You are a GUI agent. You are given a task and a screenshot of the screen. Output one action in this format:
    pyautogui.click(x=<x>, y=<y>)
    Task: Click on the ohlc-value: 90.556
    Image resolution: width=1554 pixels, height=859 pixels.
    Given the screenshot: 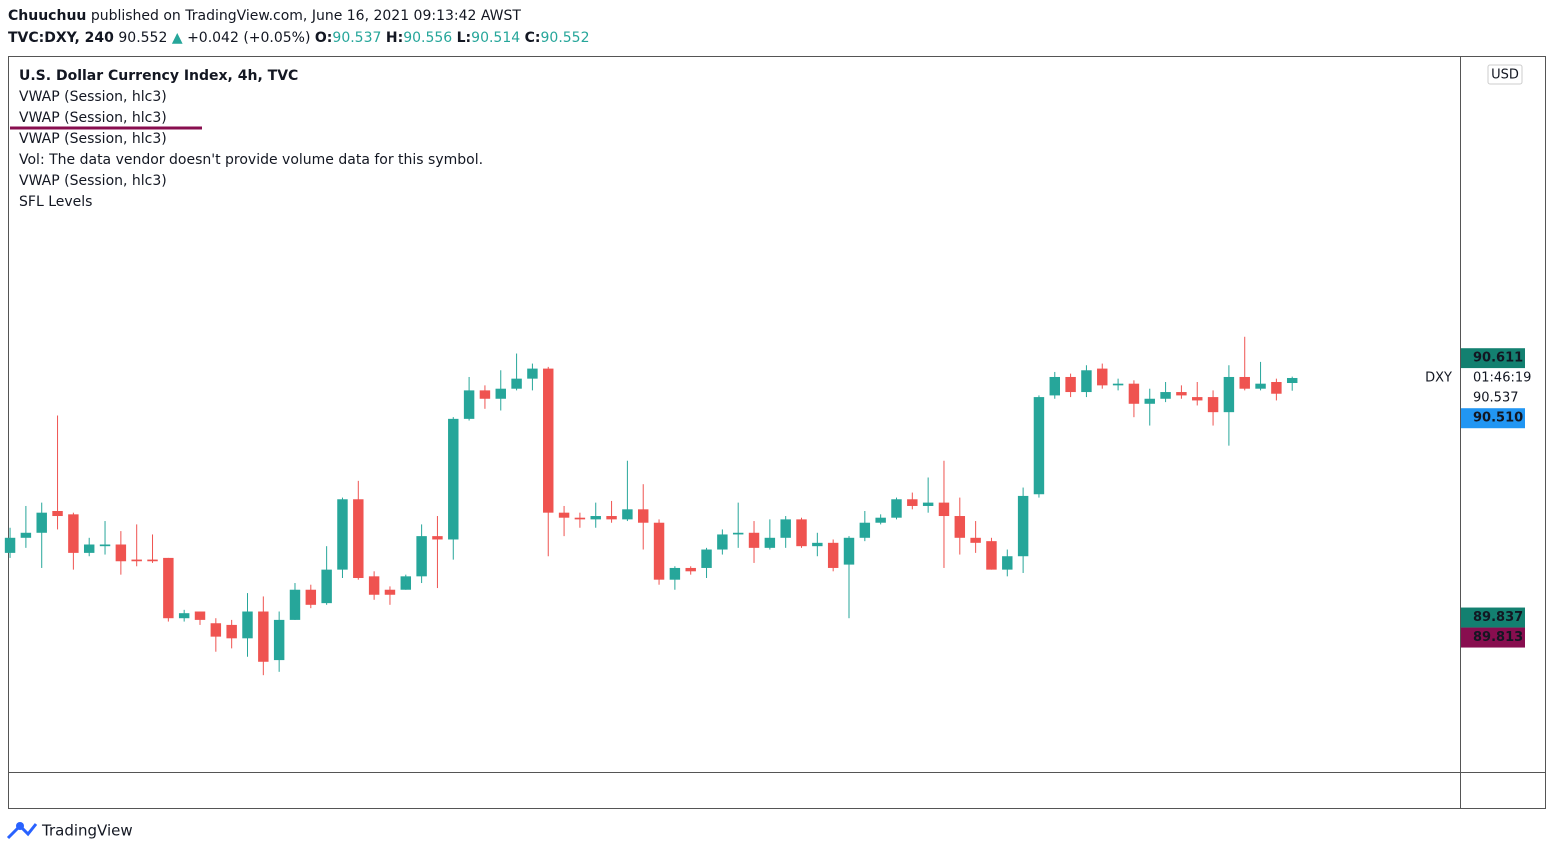 What is the action you would take?
    pyautogui.click(x=427, y=38)
    